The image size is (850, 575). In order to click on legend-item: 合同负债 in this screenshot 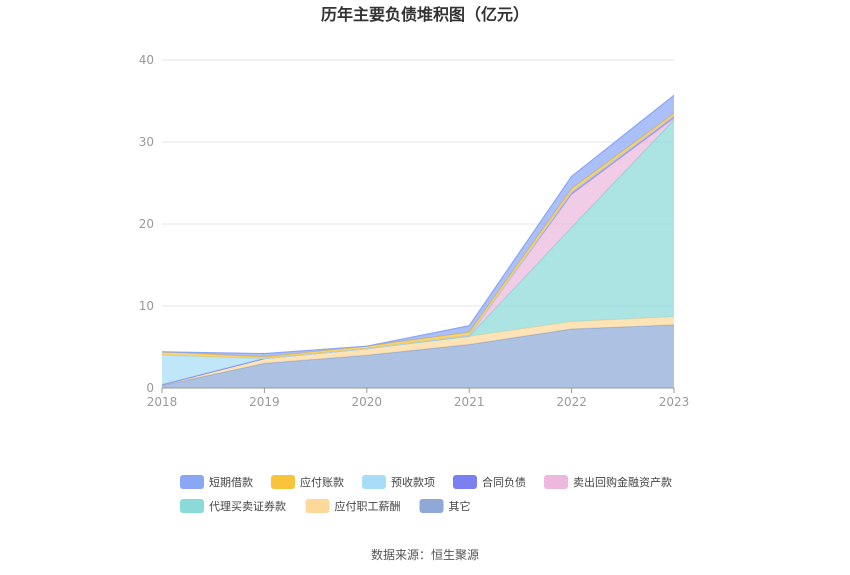, I will do `click(489, 482)`.